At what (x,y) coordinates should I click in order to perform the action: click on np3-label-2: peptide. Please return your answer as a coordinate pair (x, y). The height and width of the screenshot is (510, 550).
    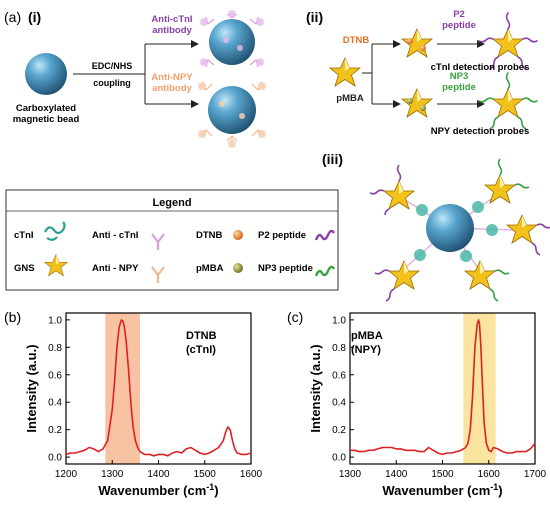
    Looking at the image, I should click on (459, 87).